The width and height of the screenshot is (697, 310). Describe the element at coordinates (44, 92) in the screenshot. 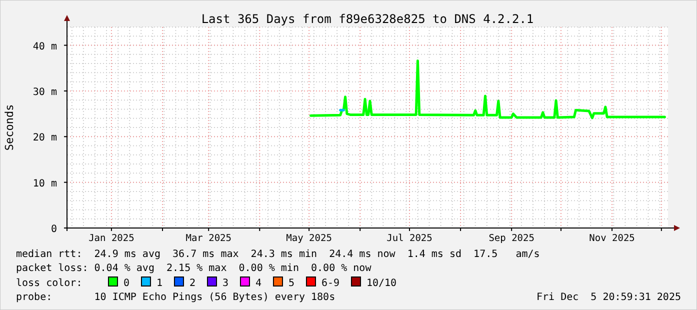

I see `y-tick-label: 30 m` at that location.